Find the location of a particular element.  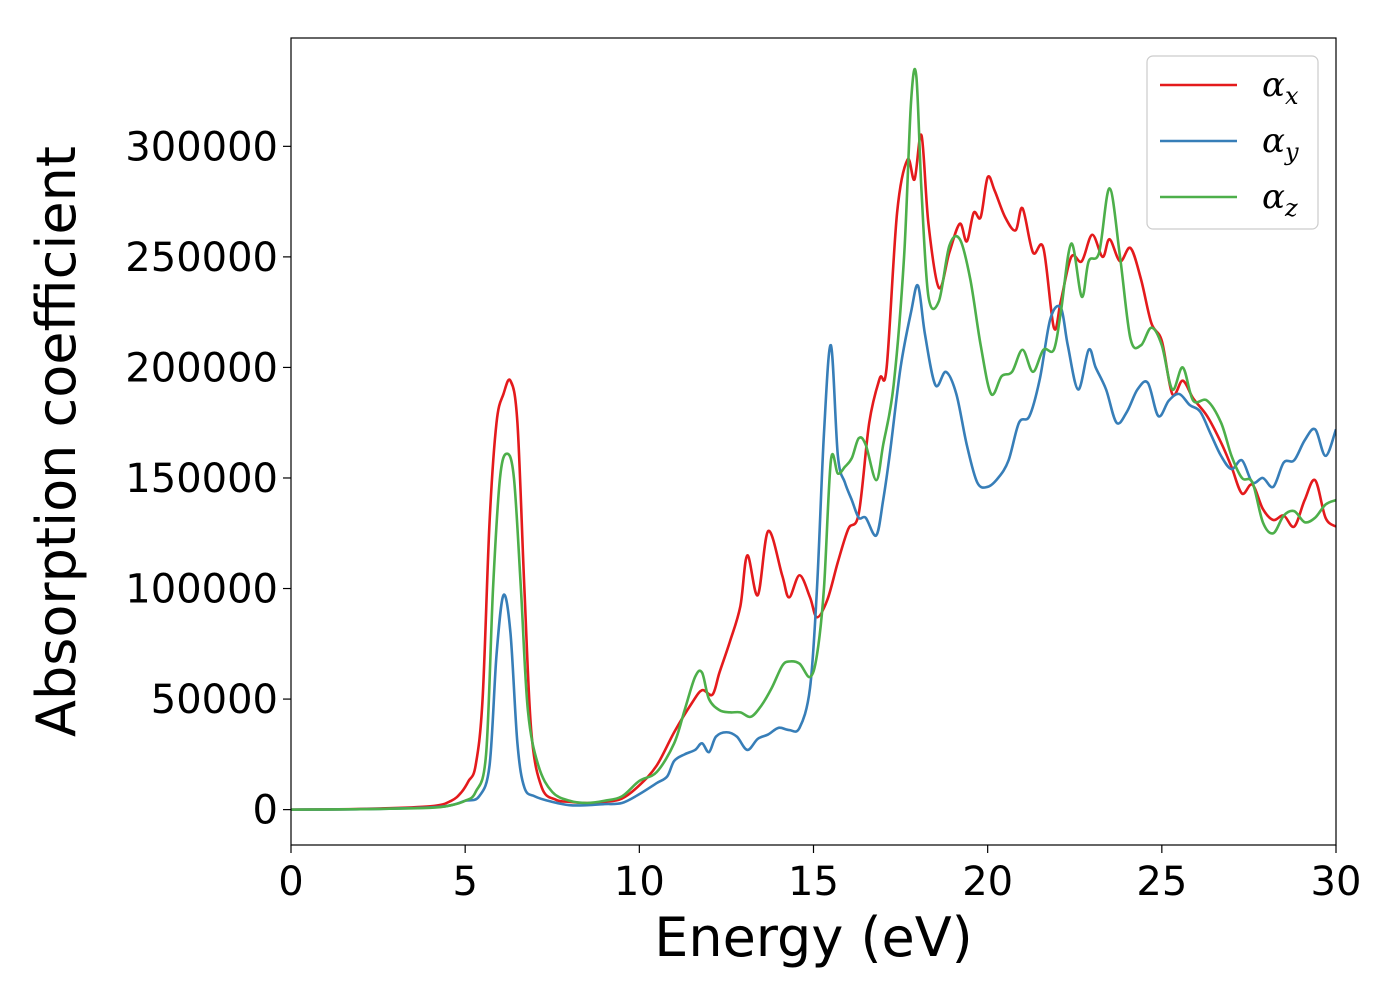

x-tick-label: 25 is located at coordinates (1161, 882).